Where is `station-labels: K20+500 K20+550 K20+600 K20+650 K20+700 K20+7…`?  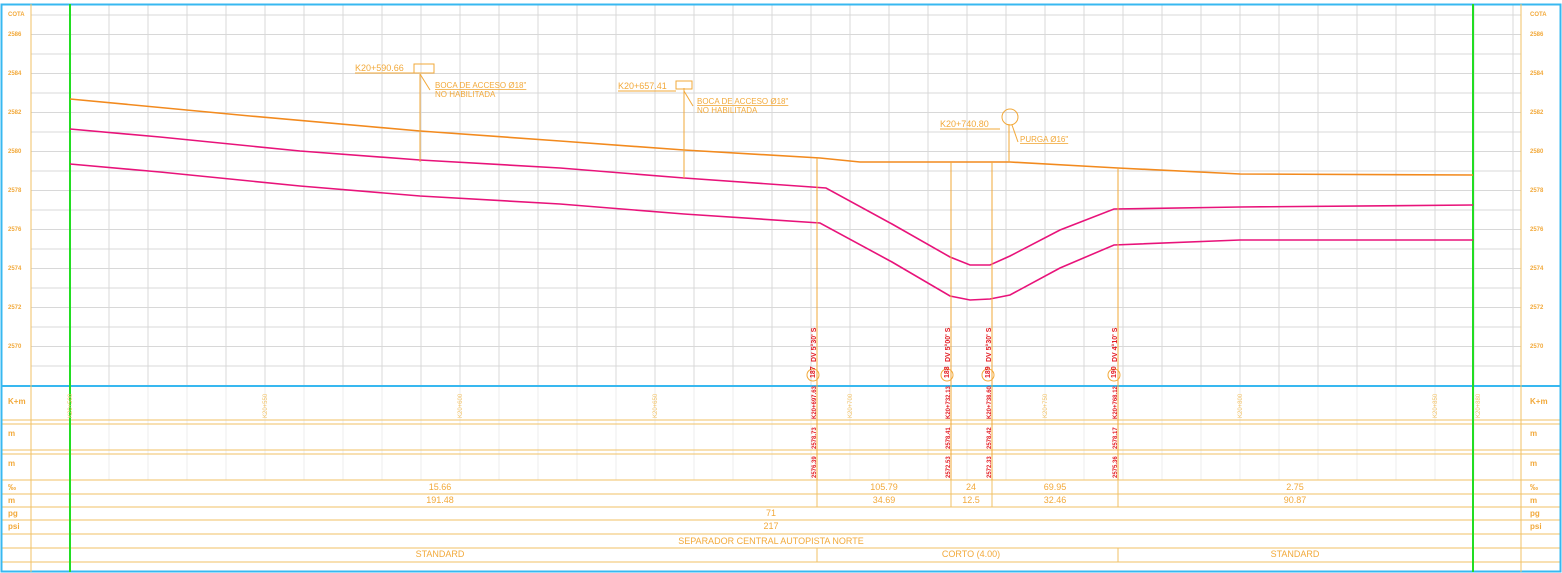 station-labels: K20+500 K20+550 K20+600 K20+650 K20+700 K20+7… is located at coordinates (775, 405).